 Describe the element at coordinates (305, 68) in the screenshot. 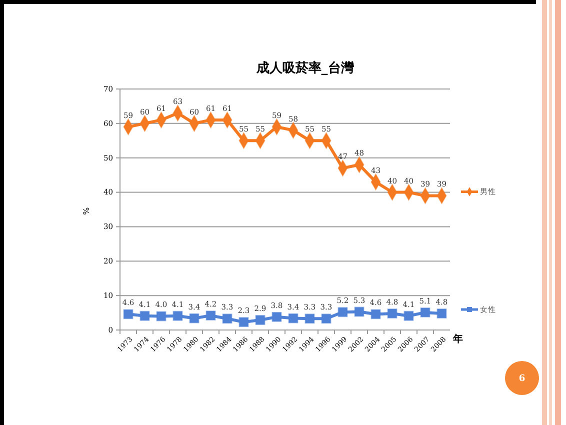

I see `chart-title: 成人吸菸率_台灣` at that location.